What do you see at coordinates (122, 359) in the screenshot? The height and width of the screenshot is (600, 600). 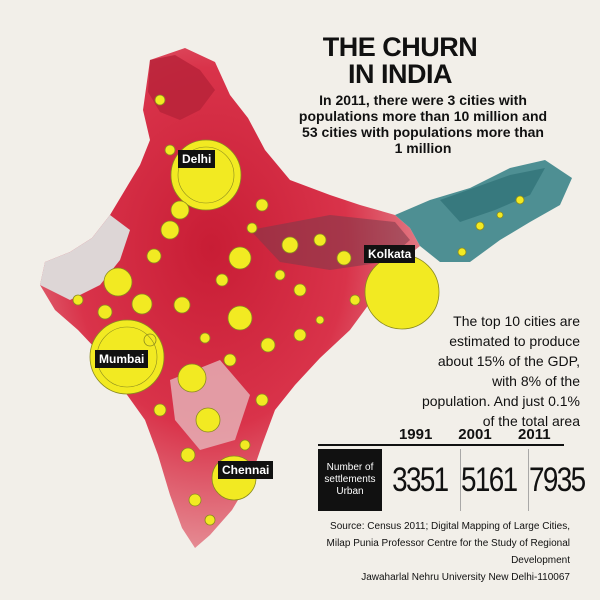 I see `label-mumbai: Mumbai` at bounding box center [122, 359].